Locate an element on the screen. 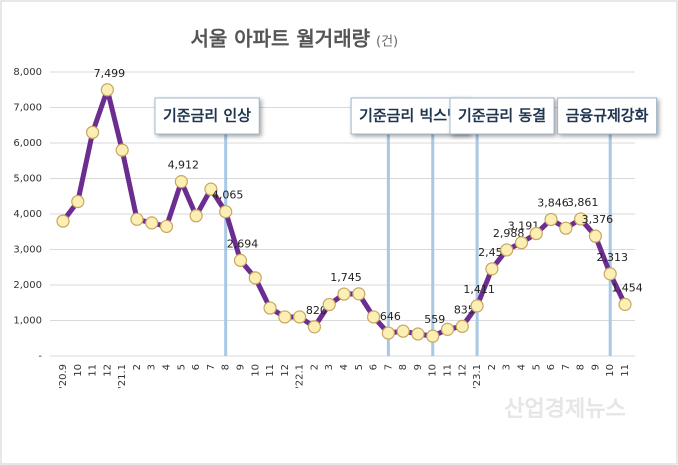  value-label: 1,454 is located at coordinates (627, 287).